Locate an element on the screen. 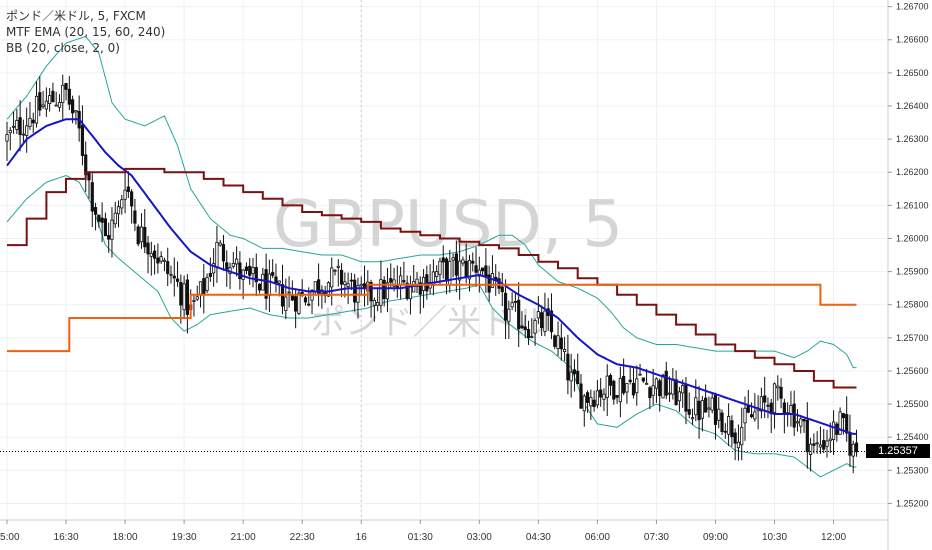 Image resolution: width=932 pixels, height=550 pixels. watermark-symbol: GBPUSD, 5 is located at coordinates (448, 225).